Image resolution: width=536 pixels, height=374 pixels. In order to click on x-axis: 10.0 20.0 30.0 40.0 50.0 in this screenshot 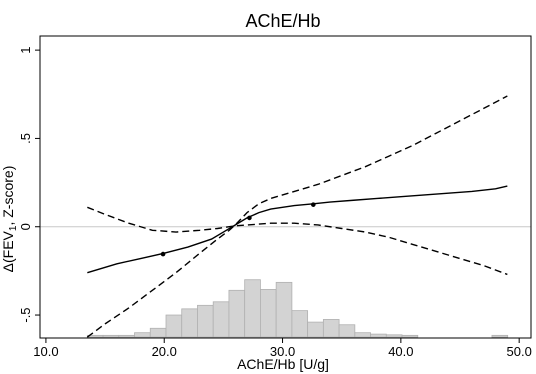, I will do `click(282, 348)`.